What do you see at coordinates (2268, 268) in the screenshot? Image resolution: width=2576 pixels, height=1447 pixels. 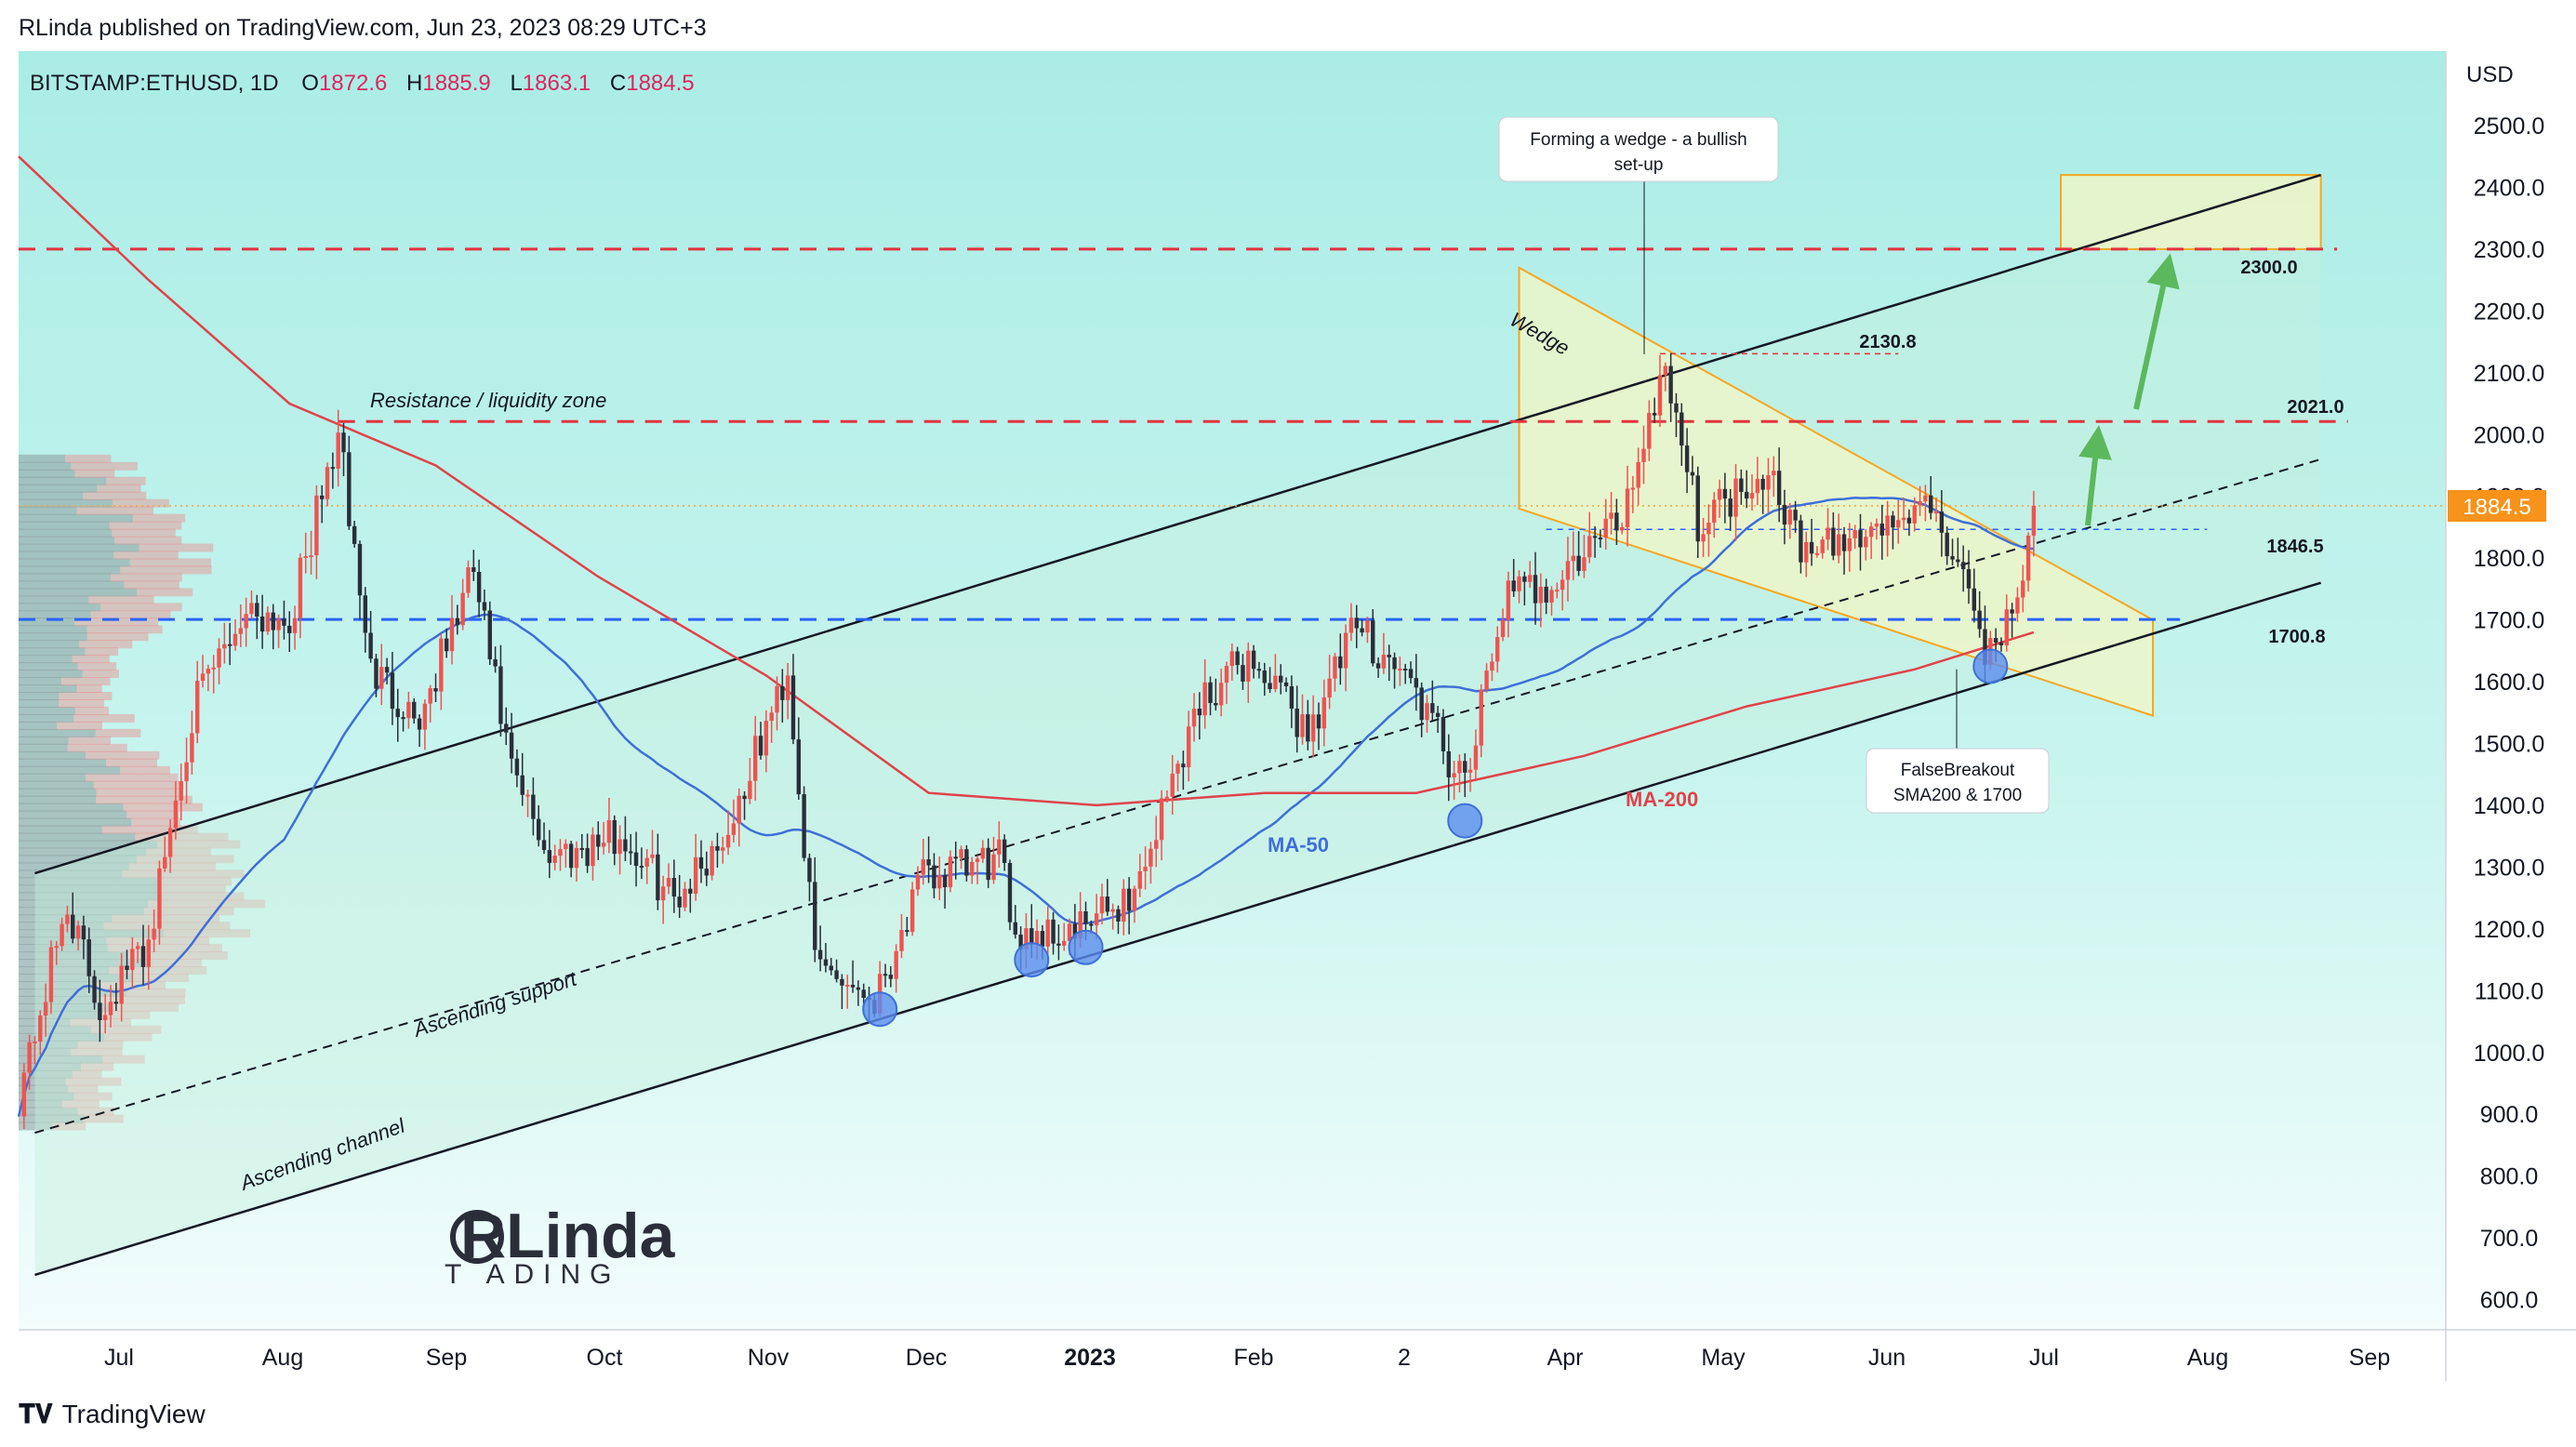 I see `level-label: 2300.0` at bounding box center [2268, 268].